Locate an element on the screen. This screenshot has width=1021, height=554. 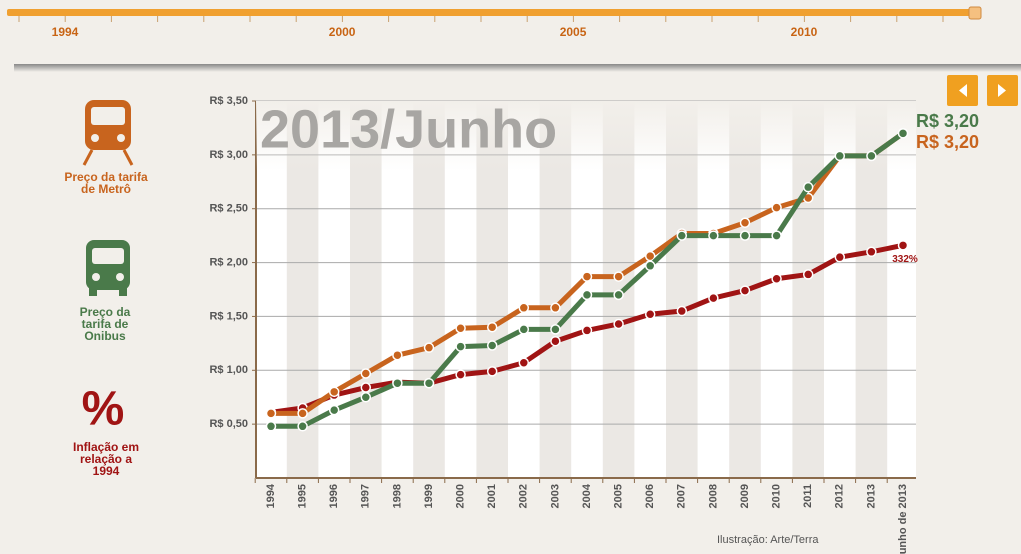
y-tick-label: R$ 3,00 is located at coordinates (228, 155).